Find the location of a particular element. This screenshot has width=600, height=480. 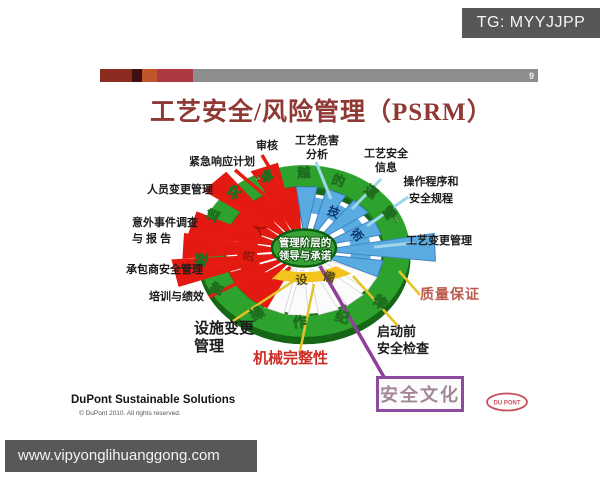

sector-spokes is located at coordinates (303, 235).